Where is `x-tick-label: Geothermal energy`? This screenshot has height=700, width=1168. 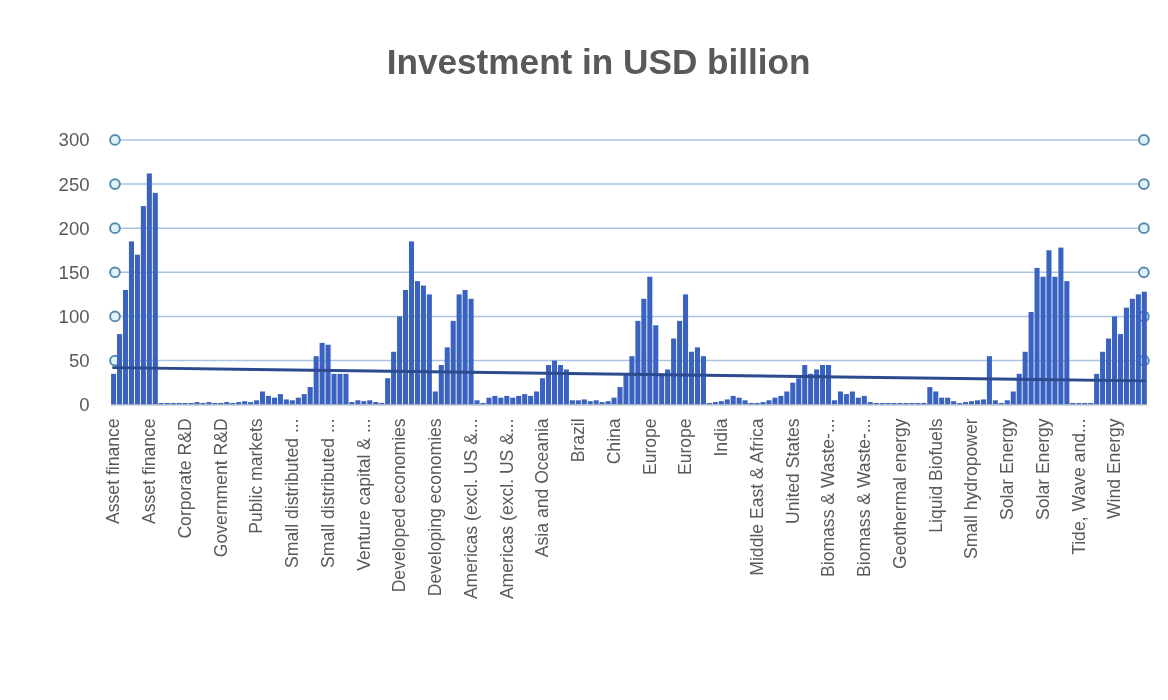
x-tick-label: Geothermal energy is located at coordinates (899, 493).